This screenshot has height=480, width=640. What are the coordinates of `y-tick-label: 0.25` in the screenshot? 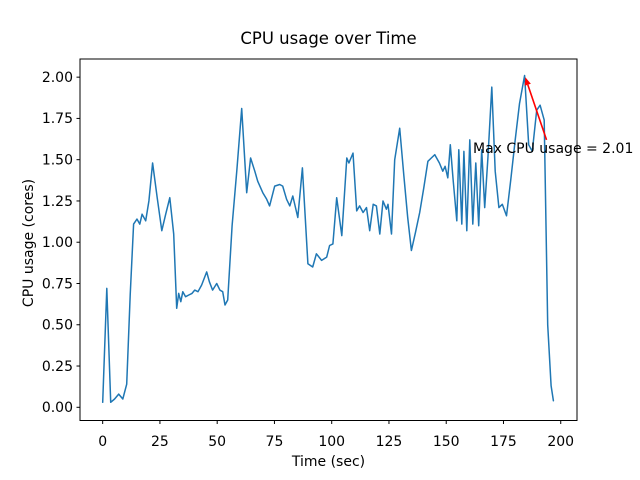 It's located at (57, 367).